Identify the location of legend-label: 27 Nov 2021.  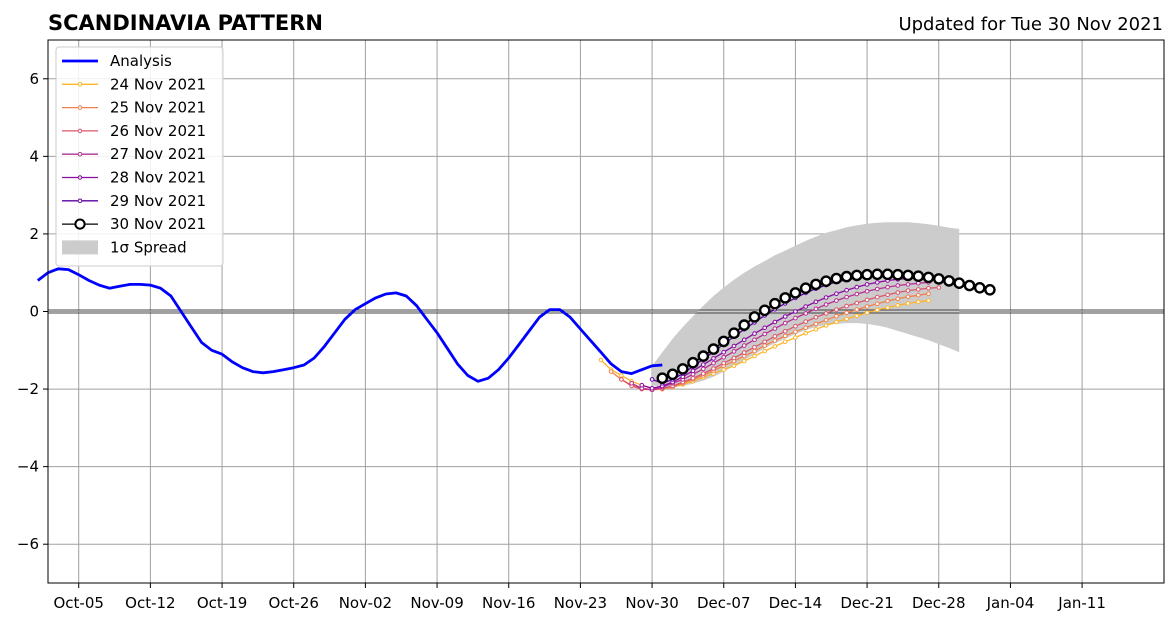
(158, 154).